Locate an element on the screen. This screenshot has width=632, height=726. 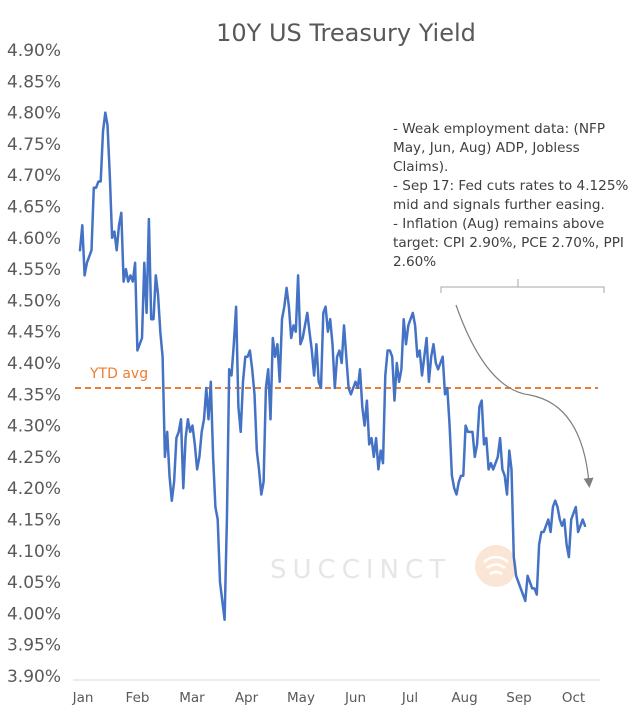
x-tick-label: Mar is located at coordinates (192, 698).